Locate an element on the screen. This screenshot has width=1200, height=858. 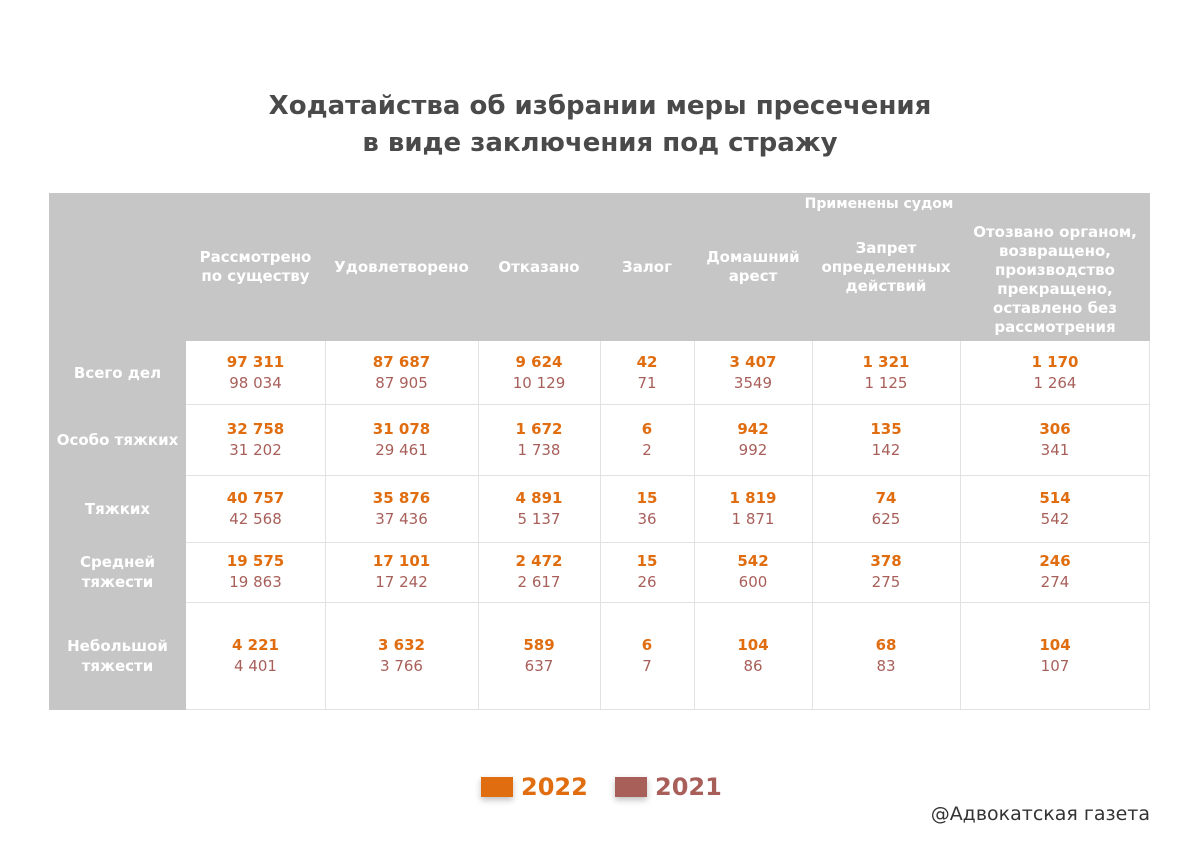
row-header-label: Особо тяжких is located at coordinates (117, 439).